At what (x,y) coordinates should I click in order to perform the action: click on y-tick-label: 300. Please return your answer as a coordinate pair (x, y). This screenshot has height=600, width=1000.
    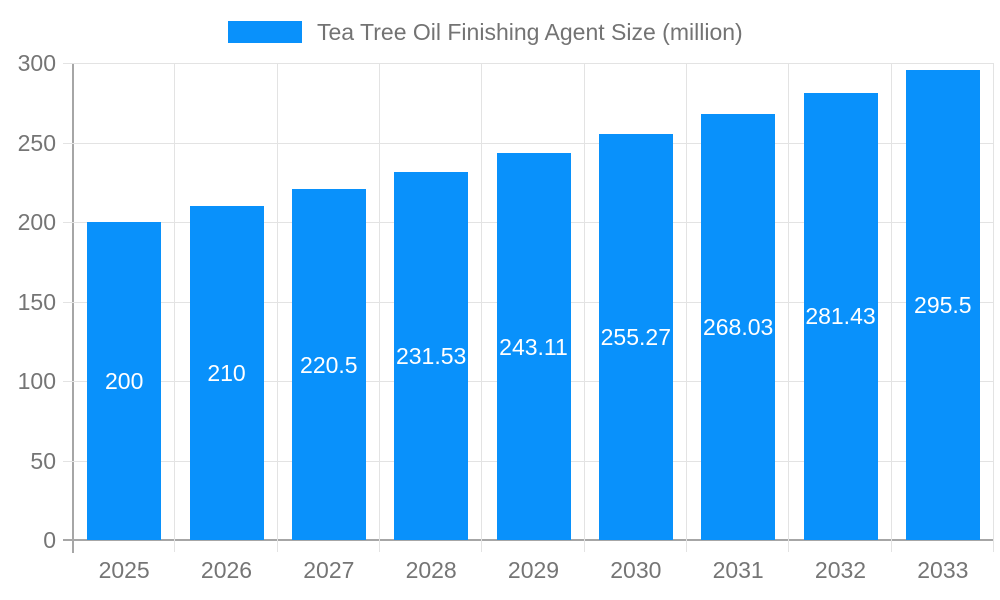
    Looking at the image, I should click on (36, 63).